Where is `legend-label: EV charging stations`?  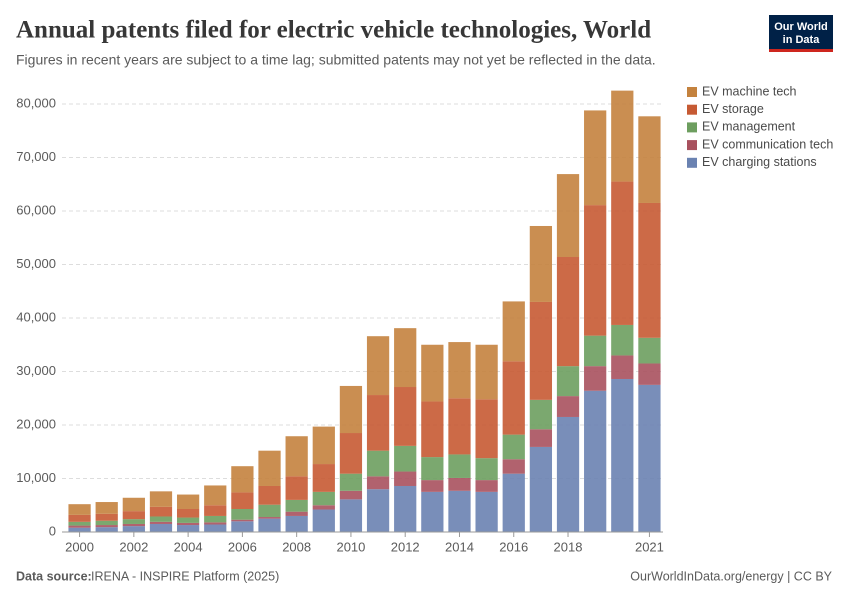
legend-label: EV charging stations is located at coordinates (759, 162).